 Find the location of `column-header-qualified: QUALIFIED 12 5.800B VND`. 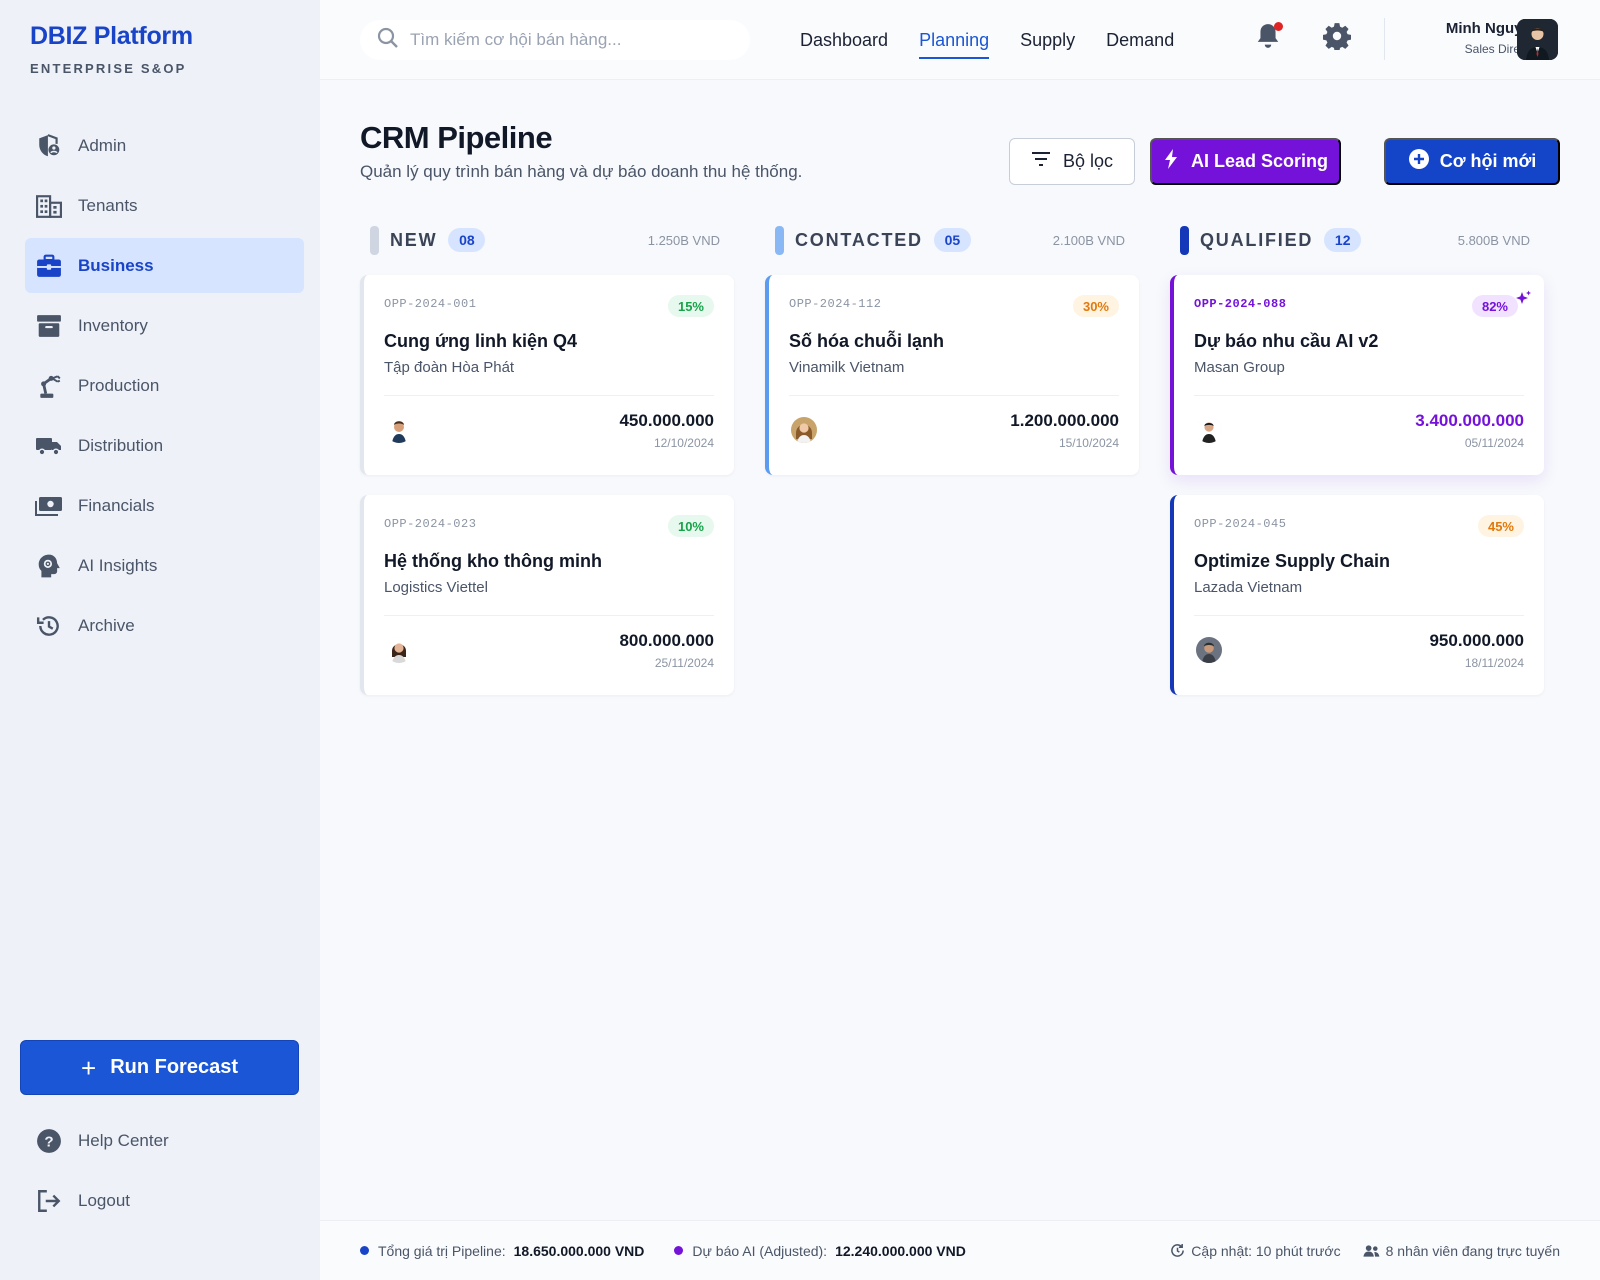

column-header-qualified: QUALIFIED 12 5.800B VND is located at coordinates (1360, 240).